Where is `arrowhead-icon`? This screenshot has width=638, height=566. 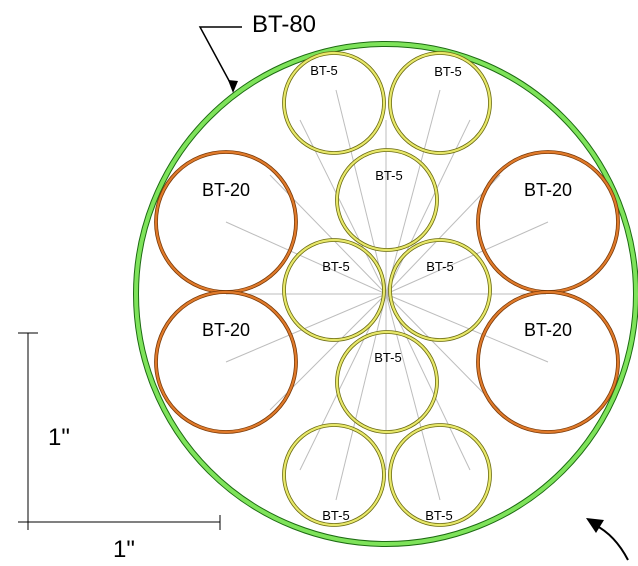 arrowhead-icon is located at coordinates (233, 86).